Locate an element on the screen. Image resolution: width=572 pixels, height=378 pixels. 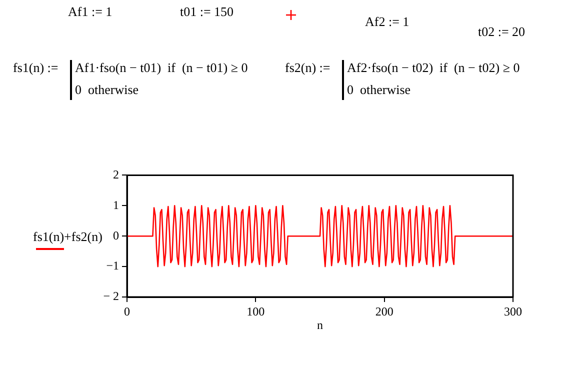
y-tick-label: 0 is located at coordinates (116, 235).